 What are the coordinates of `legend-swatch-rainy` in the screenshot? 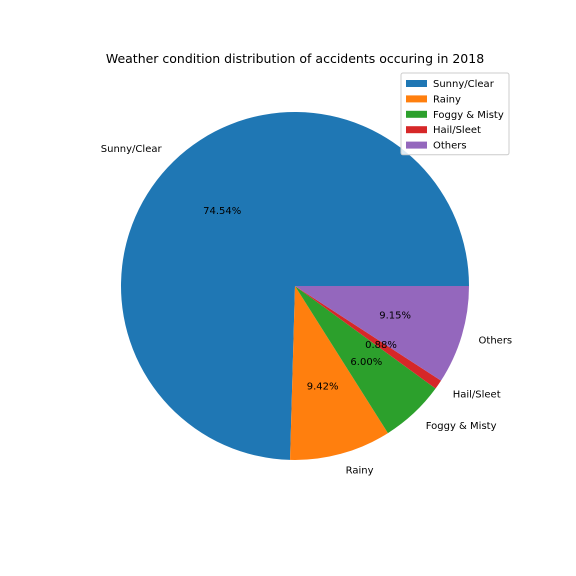 It's located at (416, 99).